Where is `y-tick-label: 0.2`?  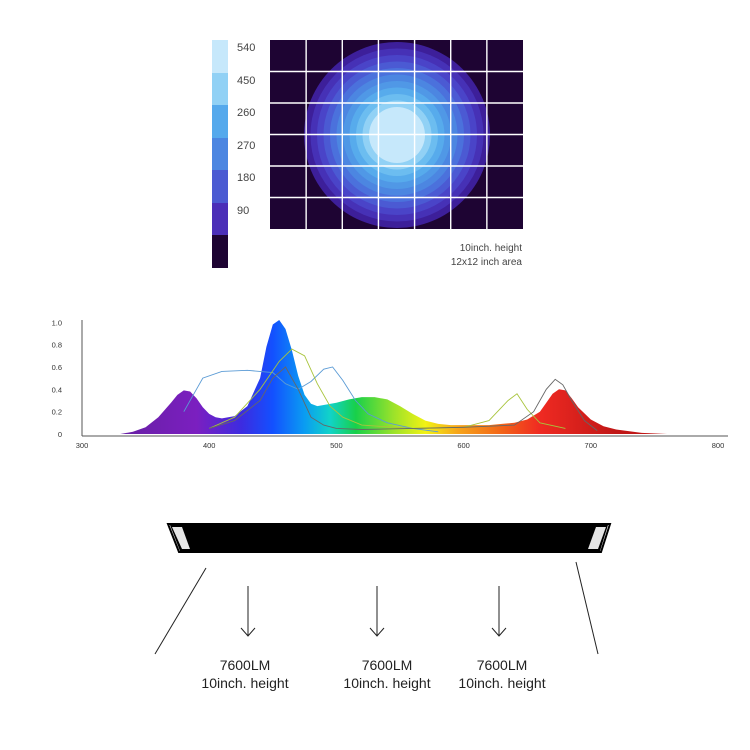
y-tick-label: 0.2 is located at coordinates (57, 412).